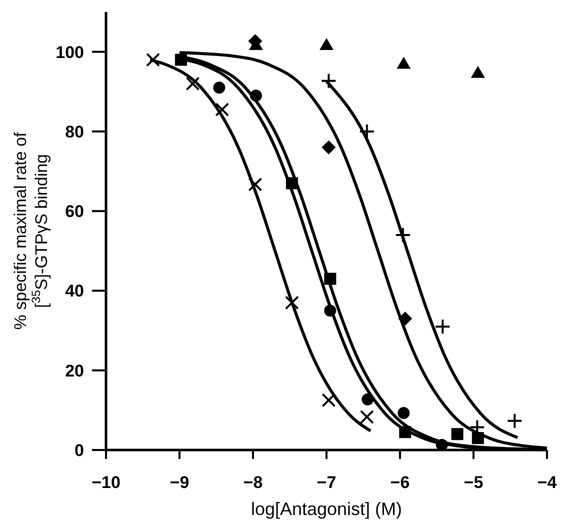 The image size is (567, 523). I want to click on y-tick-label: 60, so click(74, 212).